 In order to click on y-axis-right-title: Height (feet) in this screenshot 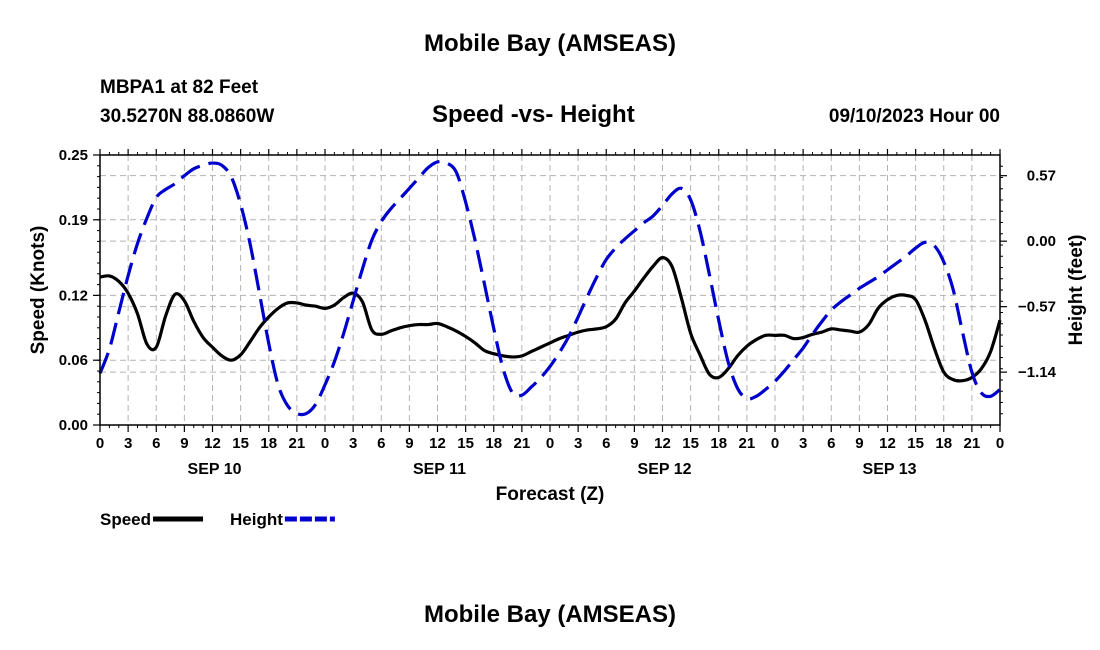, I will do `click(1076, 290)`.